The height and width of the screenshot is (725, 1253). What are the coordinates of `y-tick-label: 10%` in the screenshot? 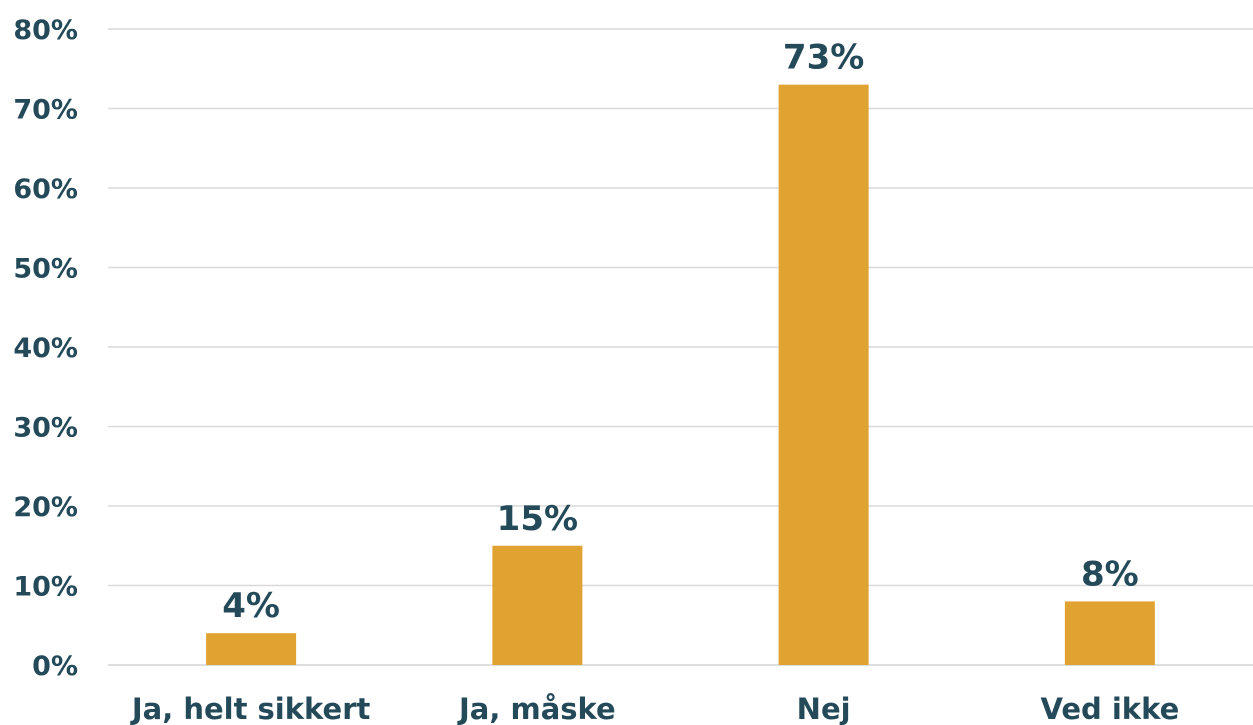 It's located at (45, 587).